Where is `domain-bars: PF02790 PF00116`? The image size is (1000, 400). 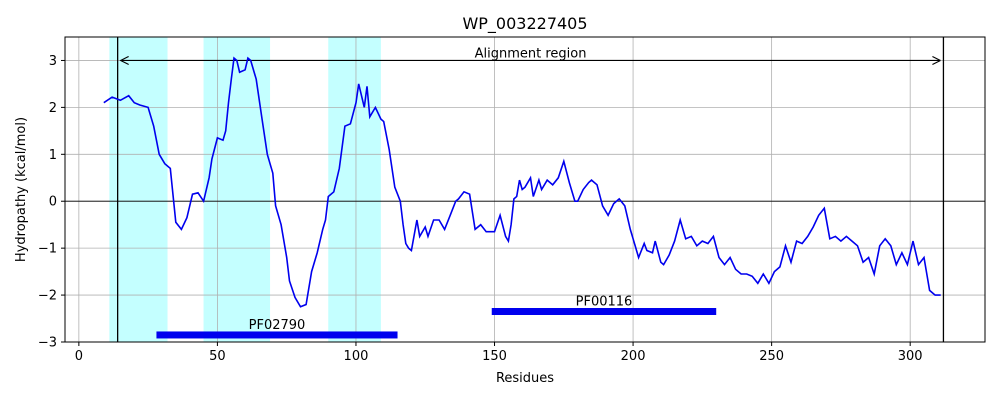 domain-bars: PF02790 PF00116 is located at coordinates (436, 317).